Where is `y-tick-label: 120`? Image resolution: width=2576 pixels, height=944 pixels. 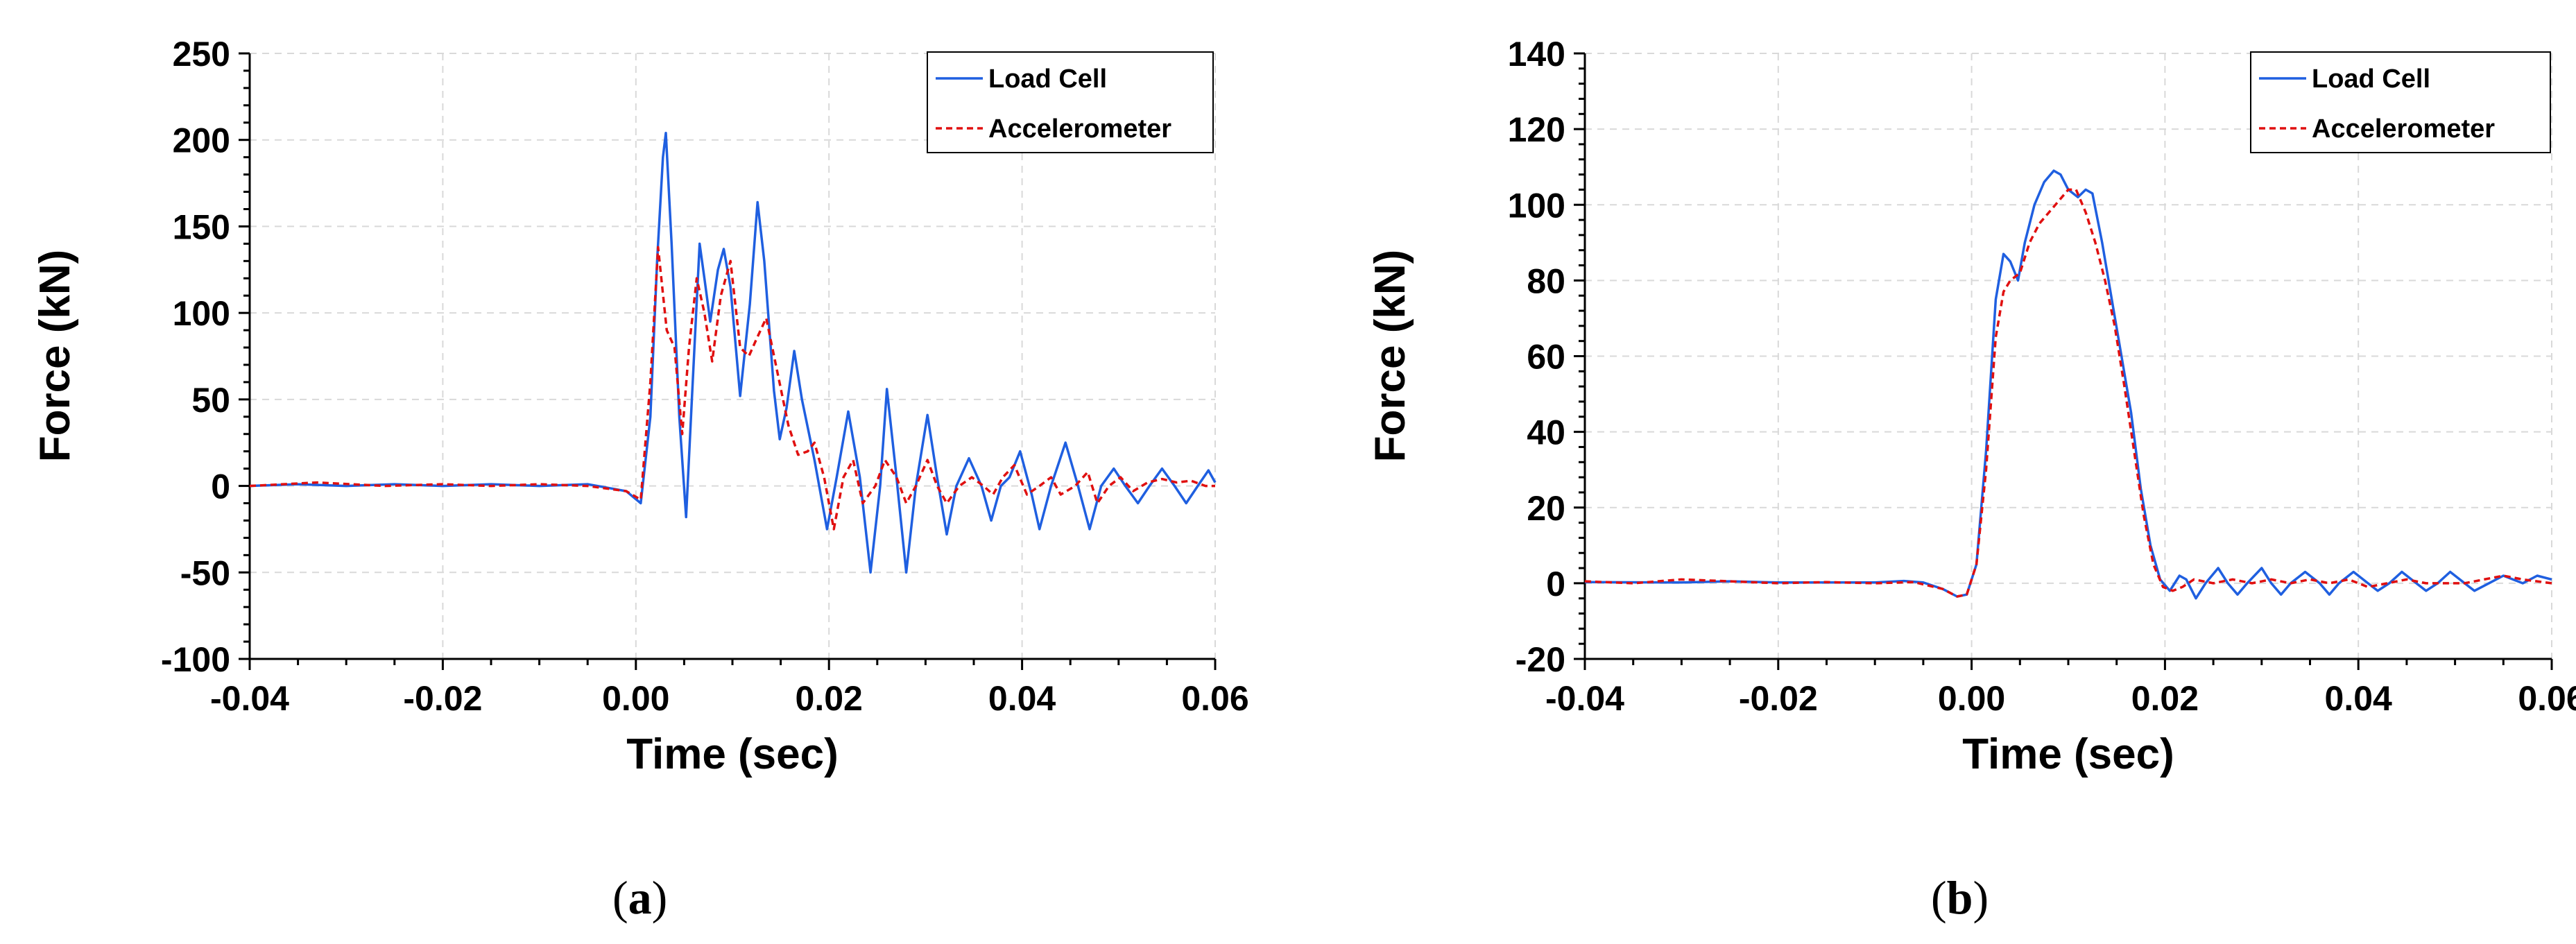 y-tick-label: 120 is located at coordinates (1536, 129).